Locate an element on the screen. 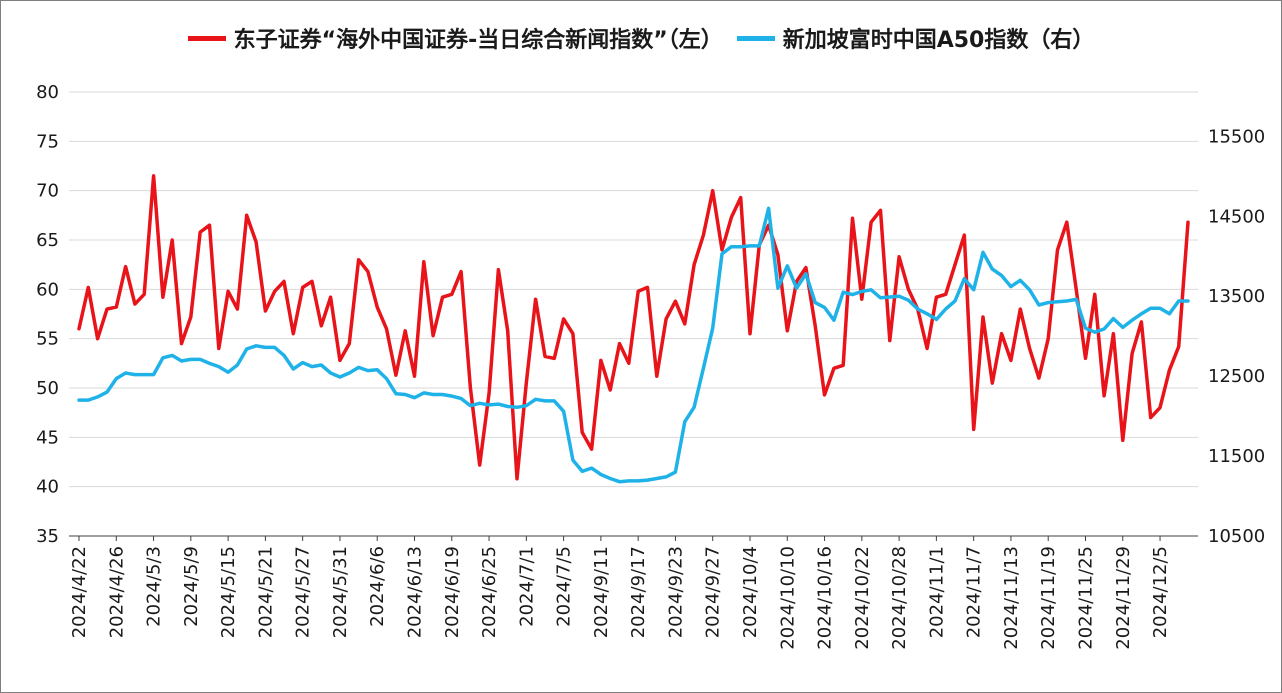 This screenshot has height=693, width=1282. legend-label-news-index: 东子证券“海外中国证券-当日综合新闻指数”（左） is located at coordinates (478, 40).